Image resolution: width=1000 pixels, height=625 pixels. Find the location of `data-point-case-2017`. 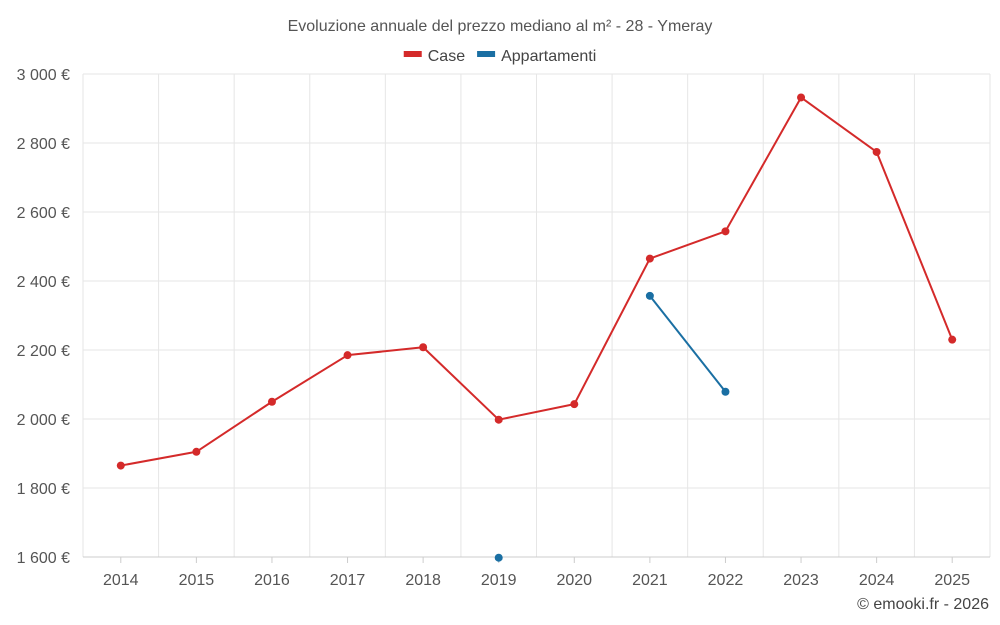

data-point-case-2017 is located at coordinates (347, 355).